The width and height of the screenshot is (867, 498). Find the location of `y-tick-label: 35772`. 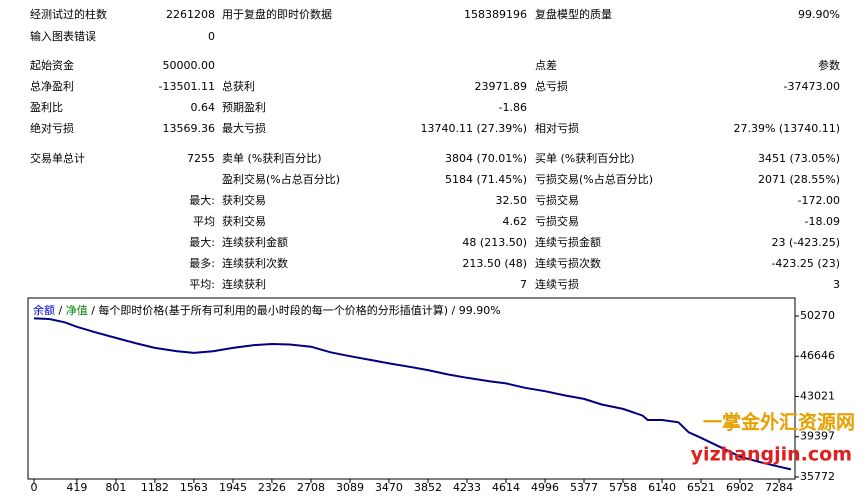

y-tick-label: 35772 is located at coordinates (817, 476).